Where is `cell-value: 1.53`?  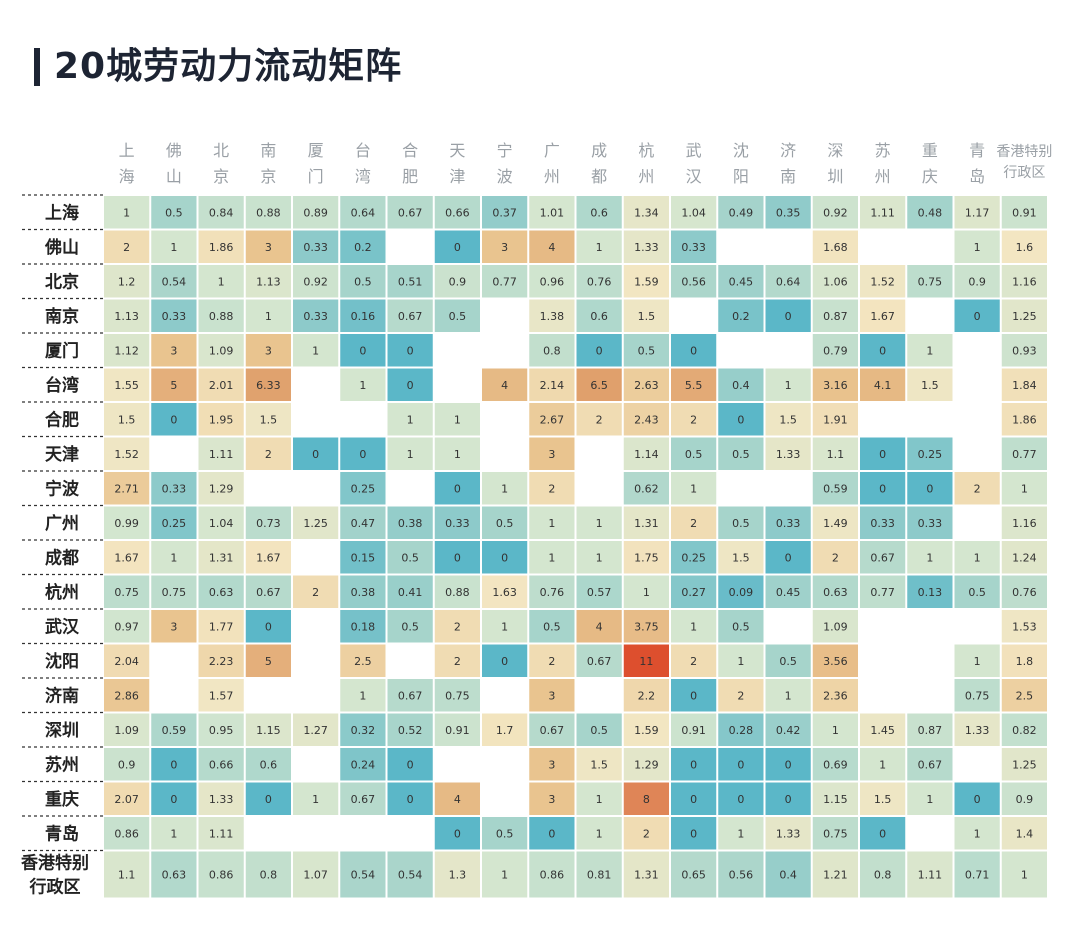 cell-value: 1.53 is located at coordinates (1024, 626).